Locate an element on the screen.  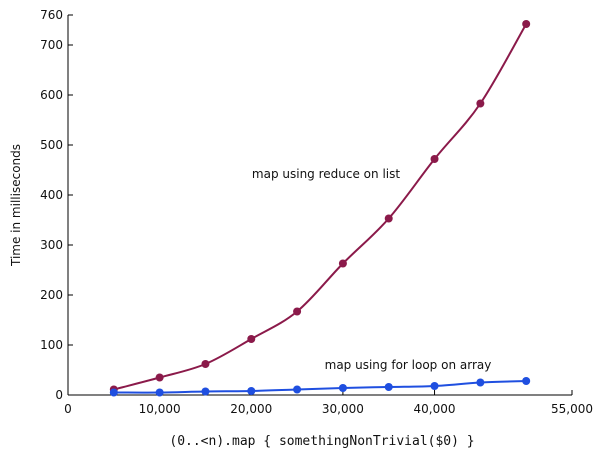
y-tick-label: 700 is located at coordinates (51, 45).